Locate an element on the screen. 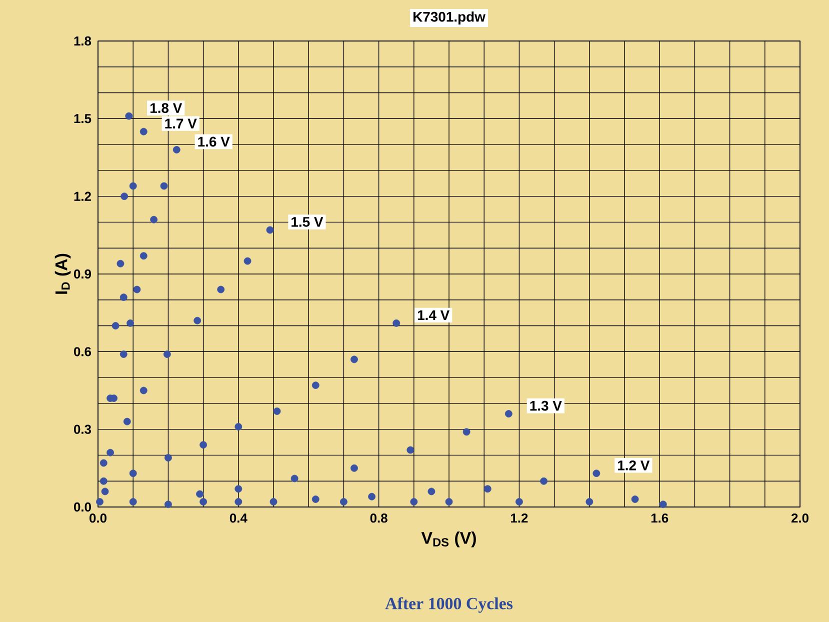  series-label: 1.2 V is located at coordinates (634, 465).